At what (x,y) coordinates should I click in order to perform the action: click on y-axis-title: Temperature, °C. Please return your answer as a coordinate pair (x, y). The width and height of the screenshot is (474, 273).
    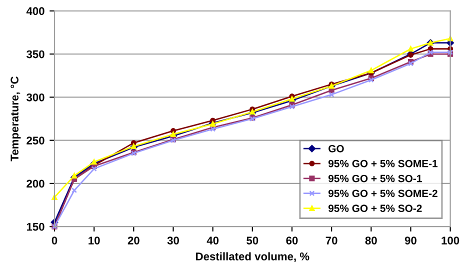
    Looking at the image, I should click on (15, 119).